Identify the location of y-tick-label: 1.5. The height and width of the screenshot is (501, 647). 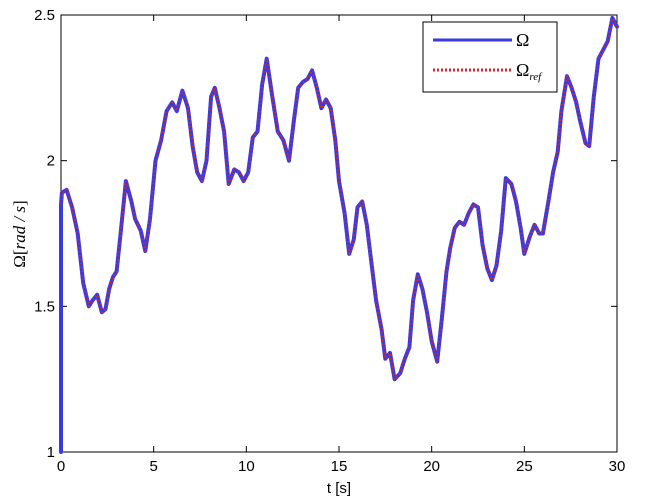
(44, 306).